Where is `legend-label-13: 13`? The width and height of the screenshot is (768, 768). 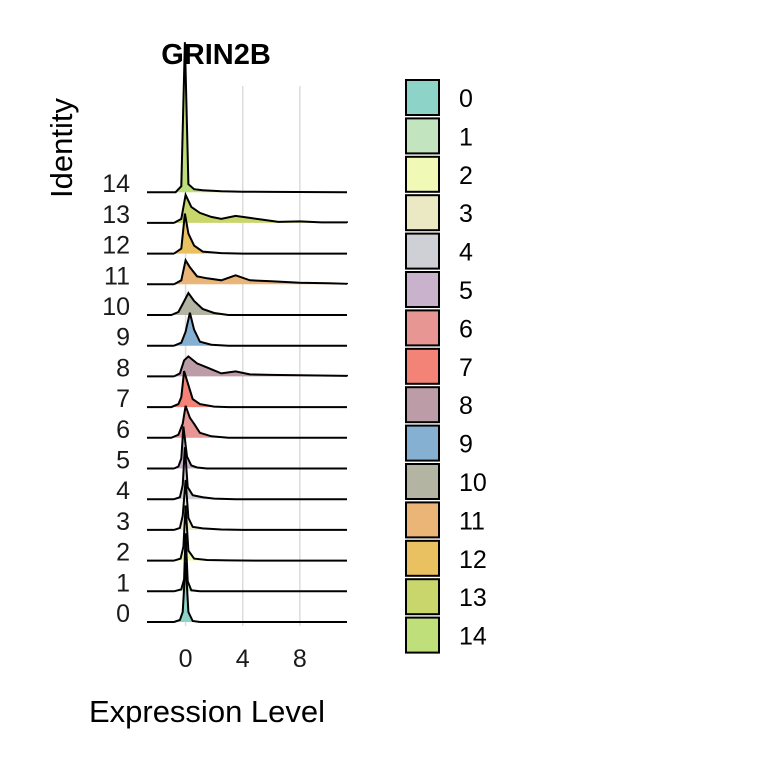
legend-label-13: 13 is located at coordinates (473, 598).